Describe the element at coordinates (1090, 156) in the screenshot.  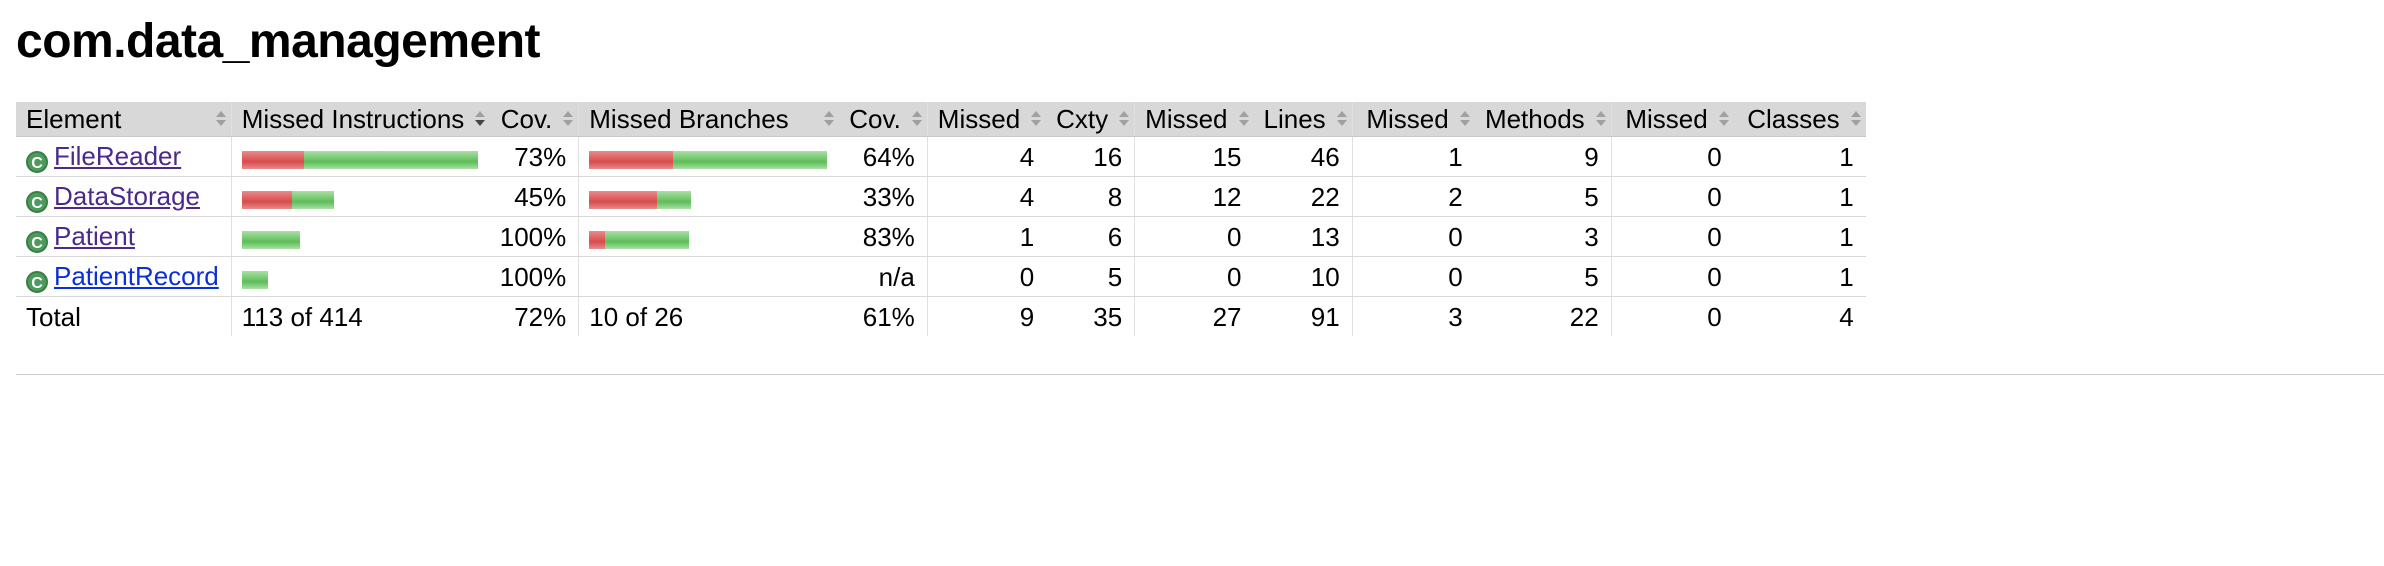
I see `cxty: 16` at that location.